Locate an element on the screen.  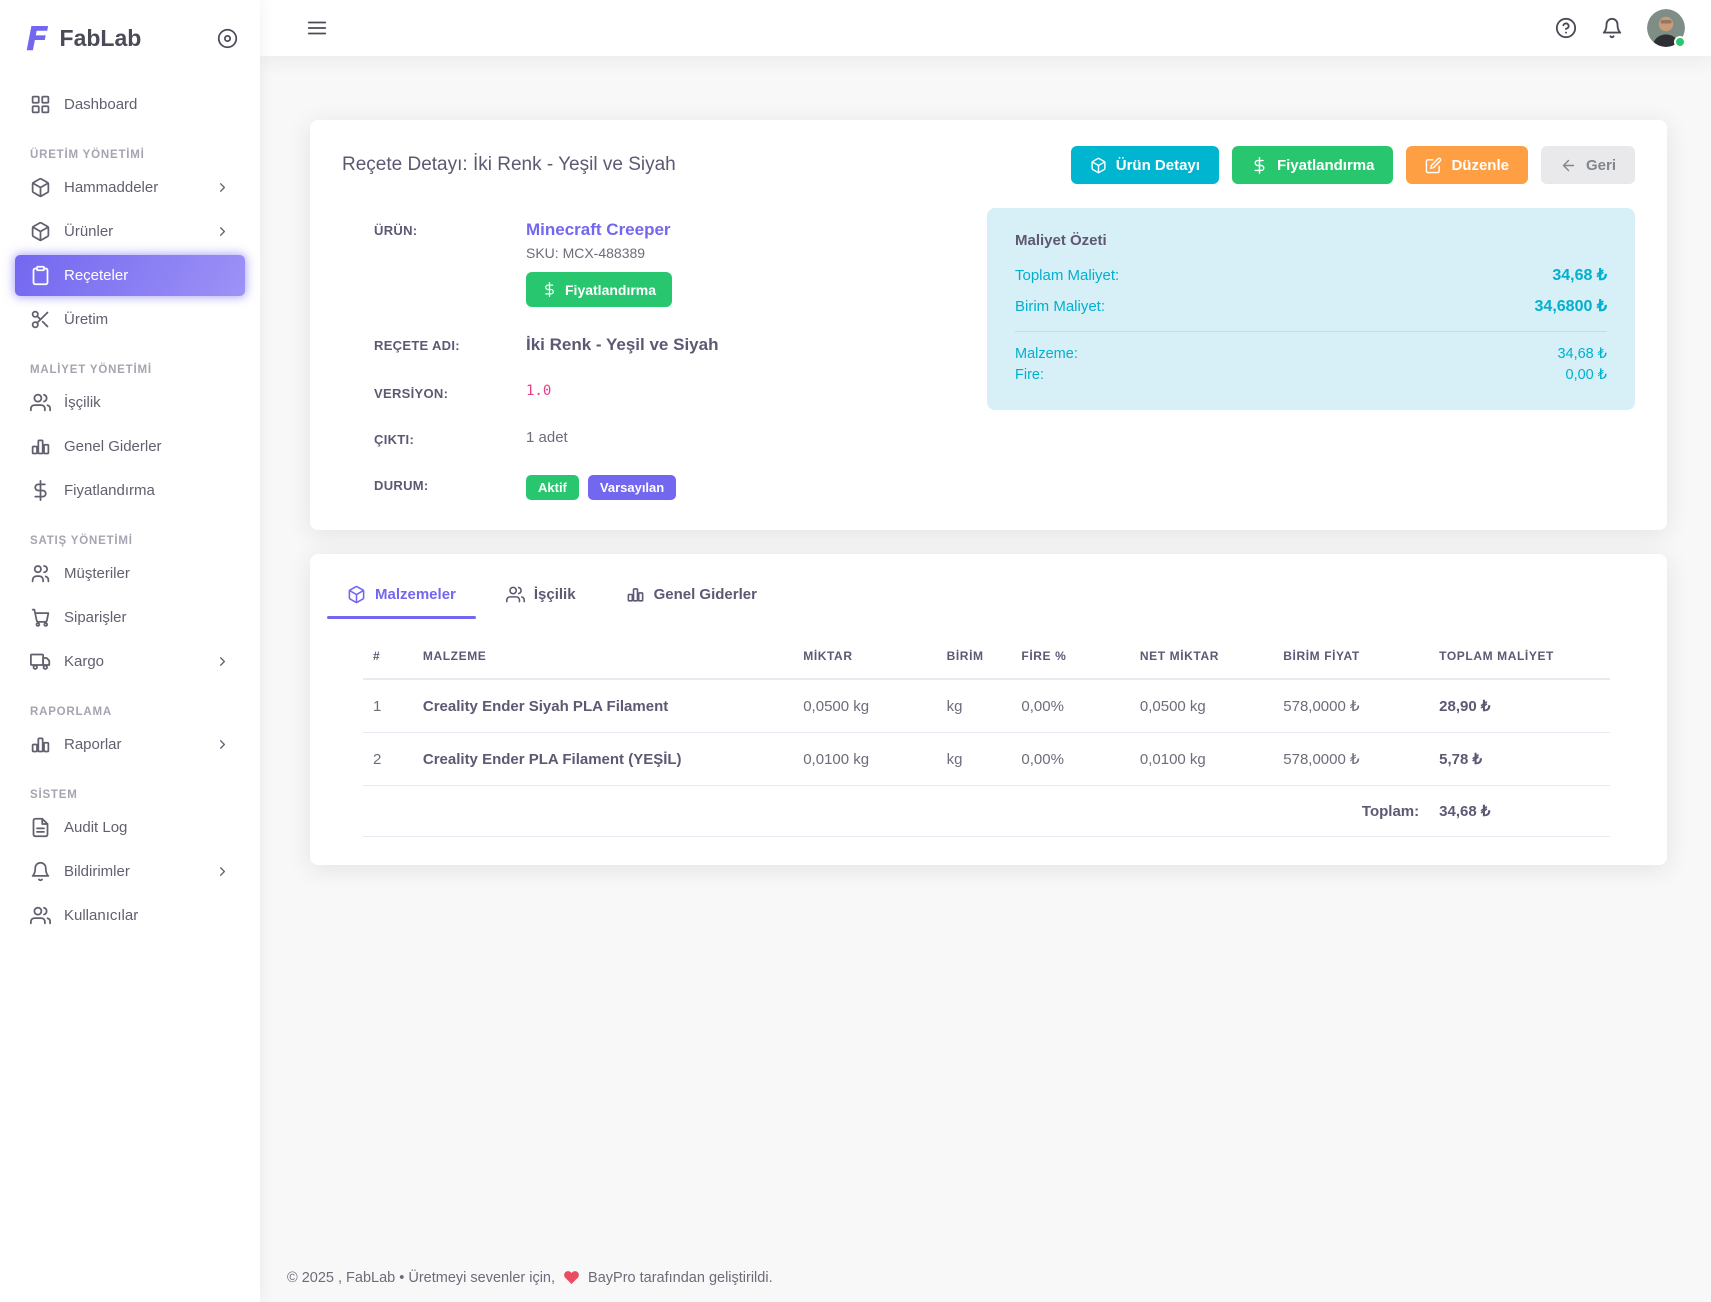
tab-iscilik: İşçilik is located at coordinates (541, 594).